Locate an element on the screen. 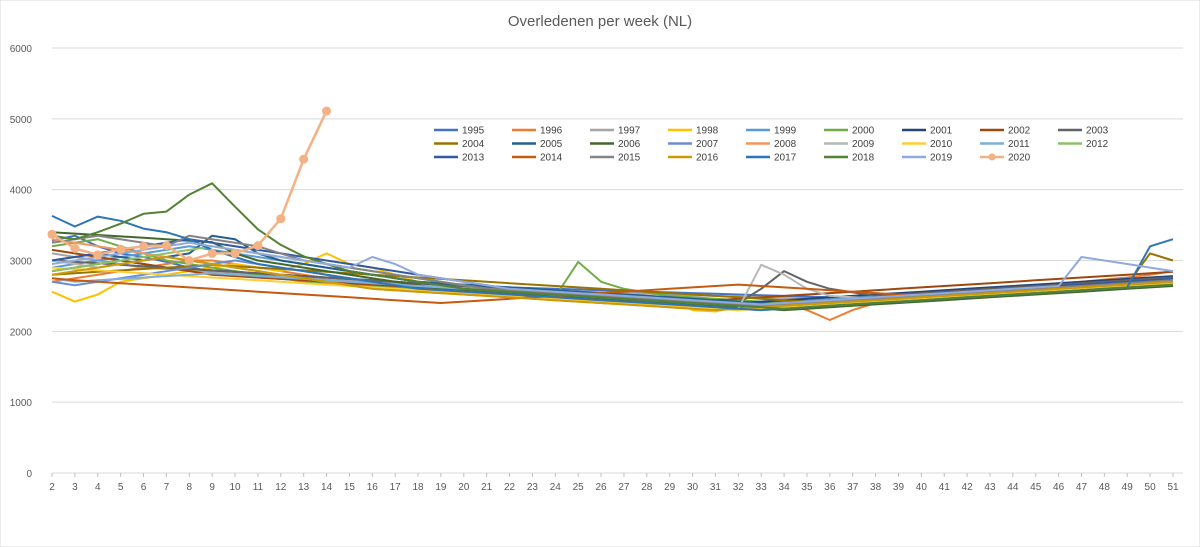 The image size is (1200, 547). legend-label-2006: 2006 is located at coordinates (629, 144).